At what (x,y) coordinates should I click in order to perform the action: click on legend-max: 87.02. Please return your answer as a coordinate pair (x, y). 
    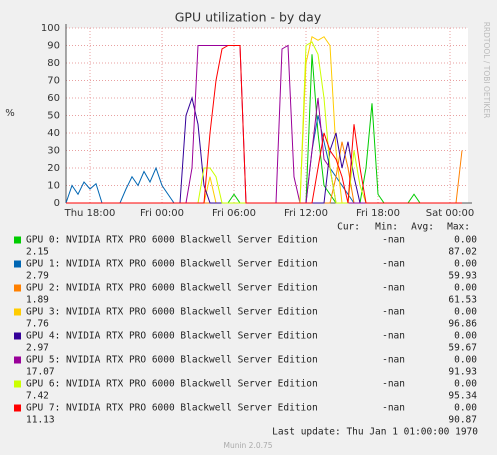
    Looking at the image, I should click on (462, 252).